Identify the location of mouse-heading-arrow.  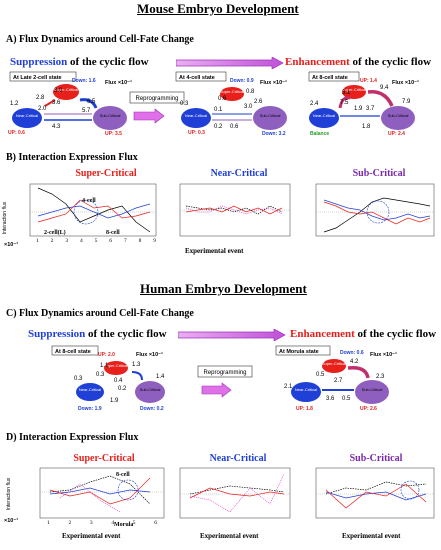
(230, 63).